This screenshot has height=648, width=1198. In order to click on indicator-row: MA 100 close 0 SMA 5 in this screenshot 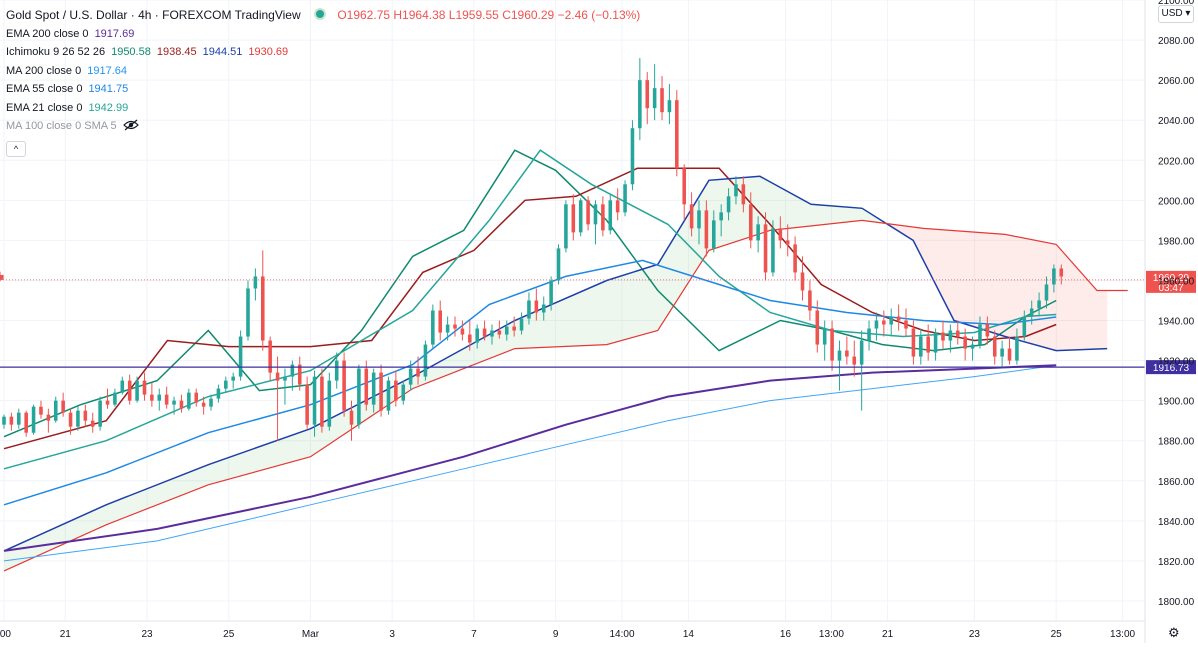, I will do `click(323, 127)`.